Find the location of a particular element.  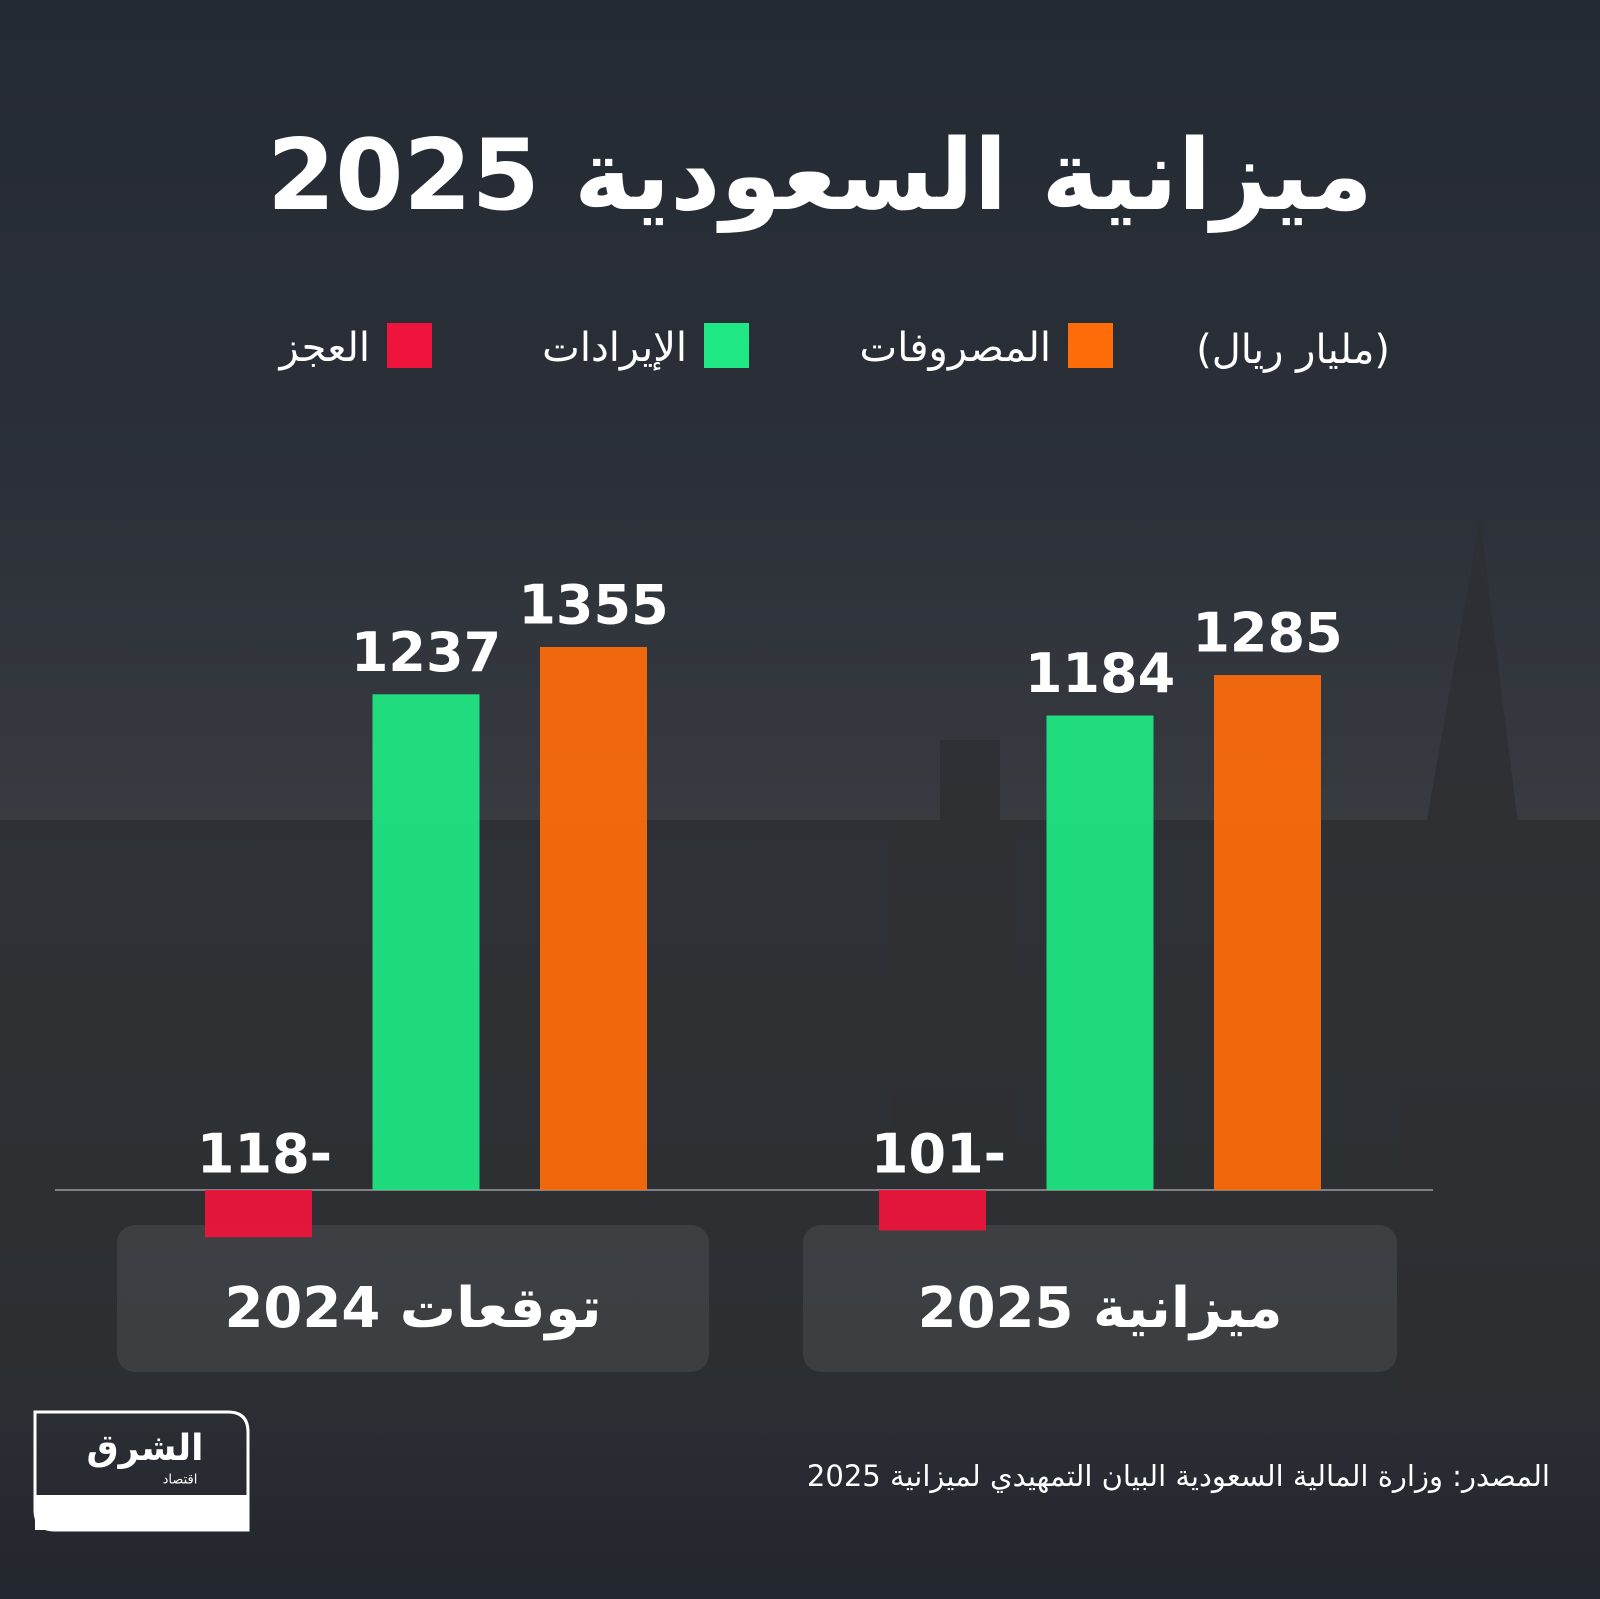

value-label: 118- is located at coordinates (264, 1154).